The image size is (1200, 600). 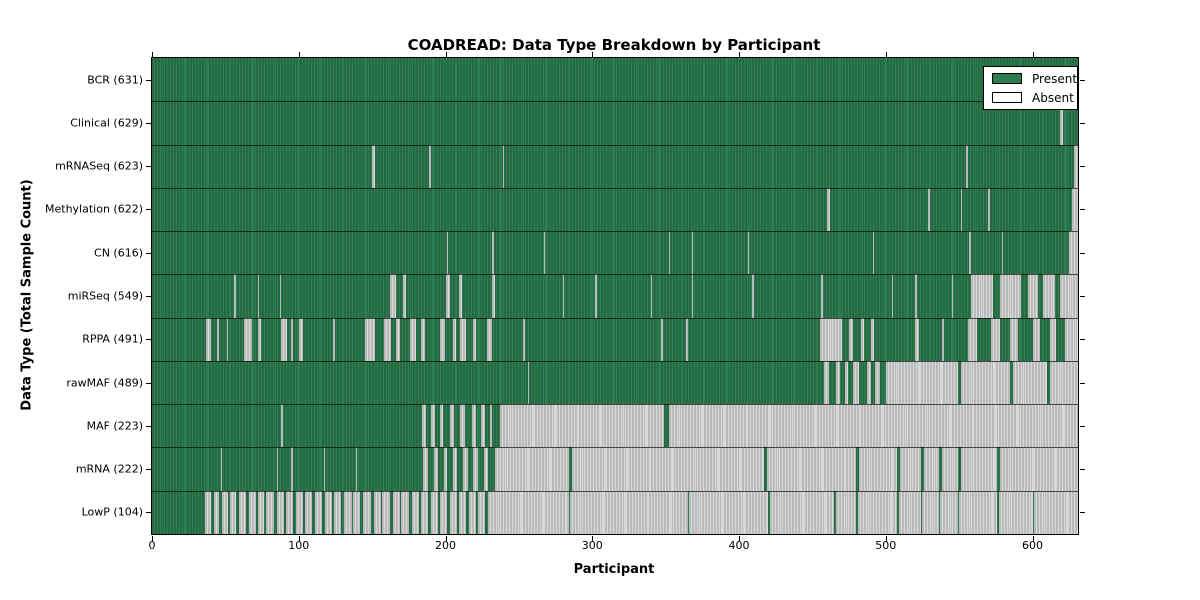 I want to click on row-cn, so click(x=615, y=253).